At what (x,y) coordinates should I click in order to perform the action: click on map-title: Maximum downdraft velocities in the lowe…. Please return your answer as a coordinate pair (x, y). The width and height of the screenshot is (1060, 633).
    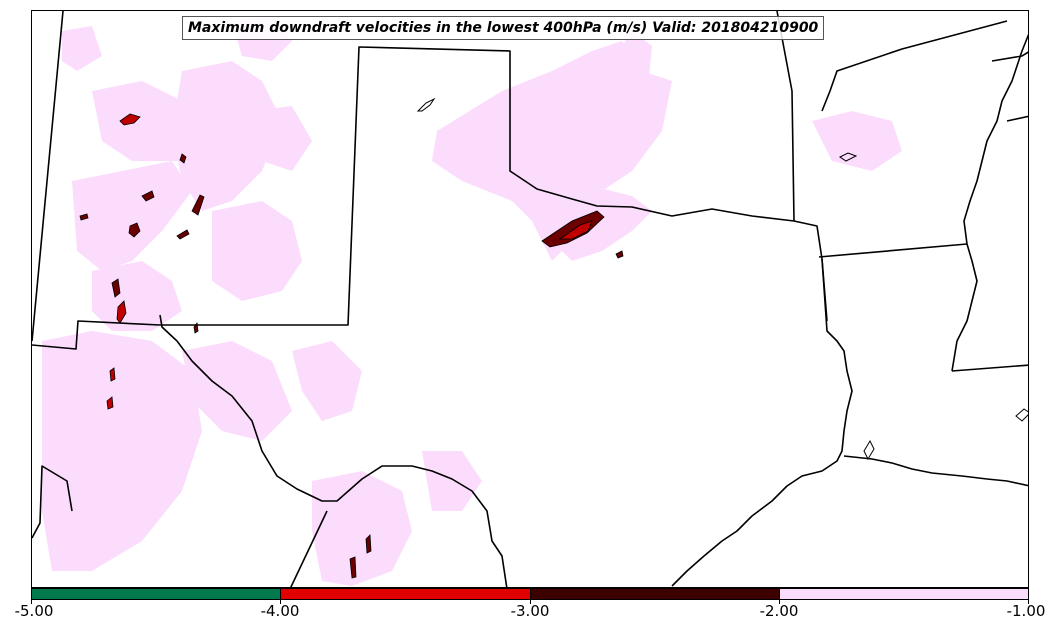
    Looking at the image, I should click on (503, 28).